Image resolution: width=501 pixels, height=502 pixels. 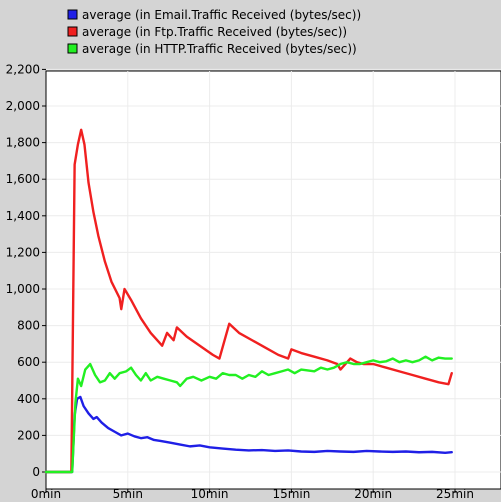 What do you see at coordinates (128, 494) in the screenshot?
I see `x-tick-label-1: 5min` at bounding box center [128, 494].